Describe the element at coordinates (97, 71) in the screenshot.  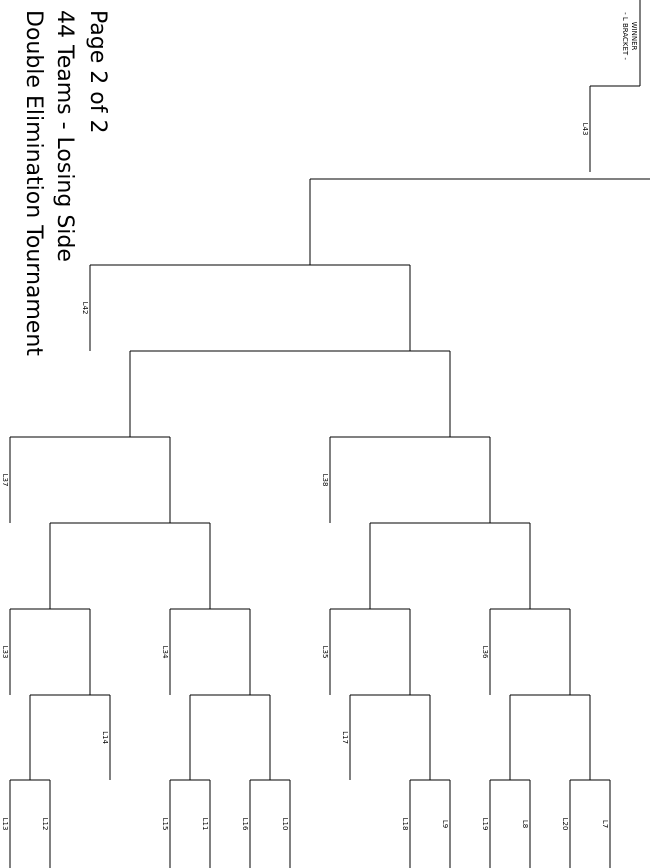
I see `page-number: Page 2 of 2` at that location.